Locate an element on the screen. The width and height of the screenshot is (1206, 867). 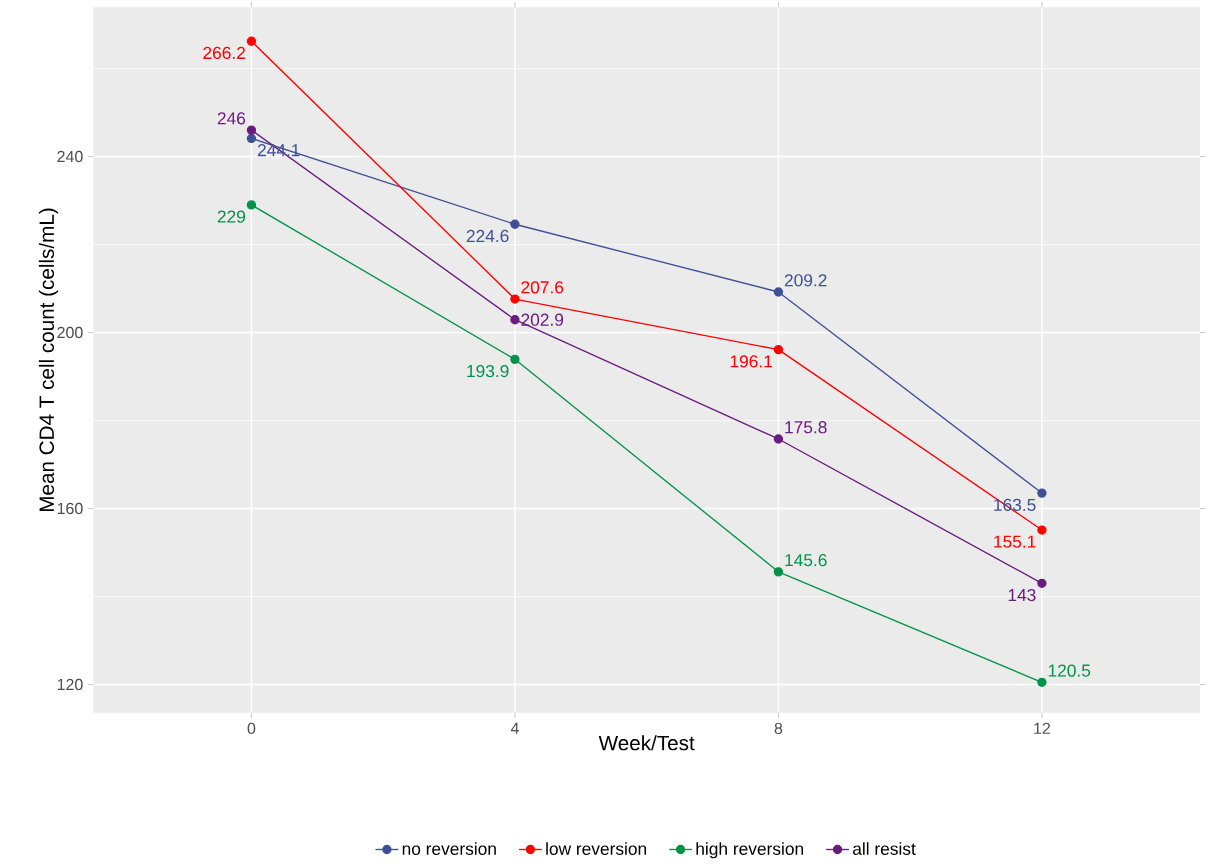
data-label: 155.1 is located at coordinates (1015, 541).